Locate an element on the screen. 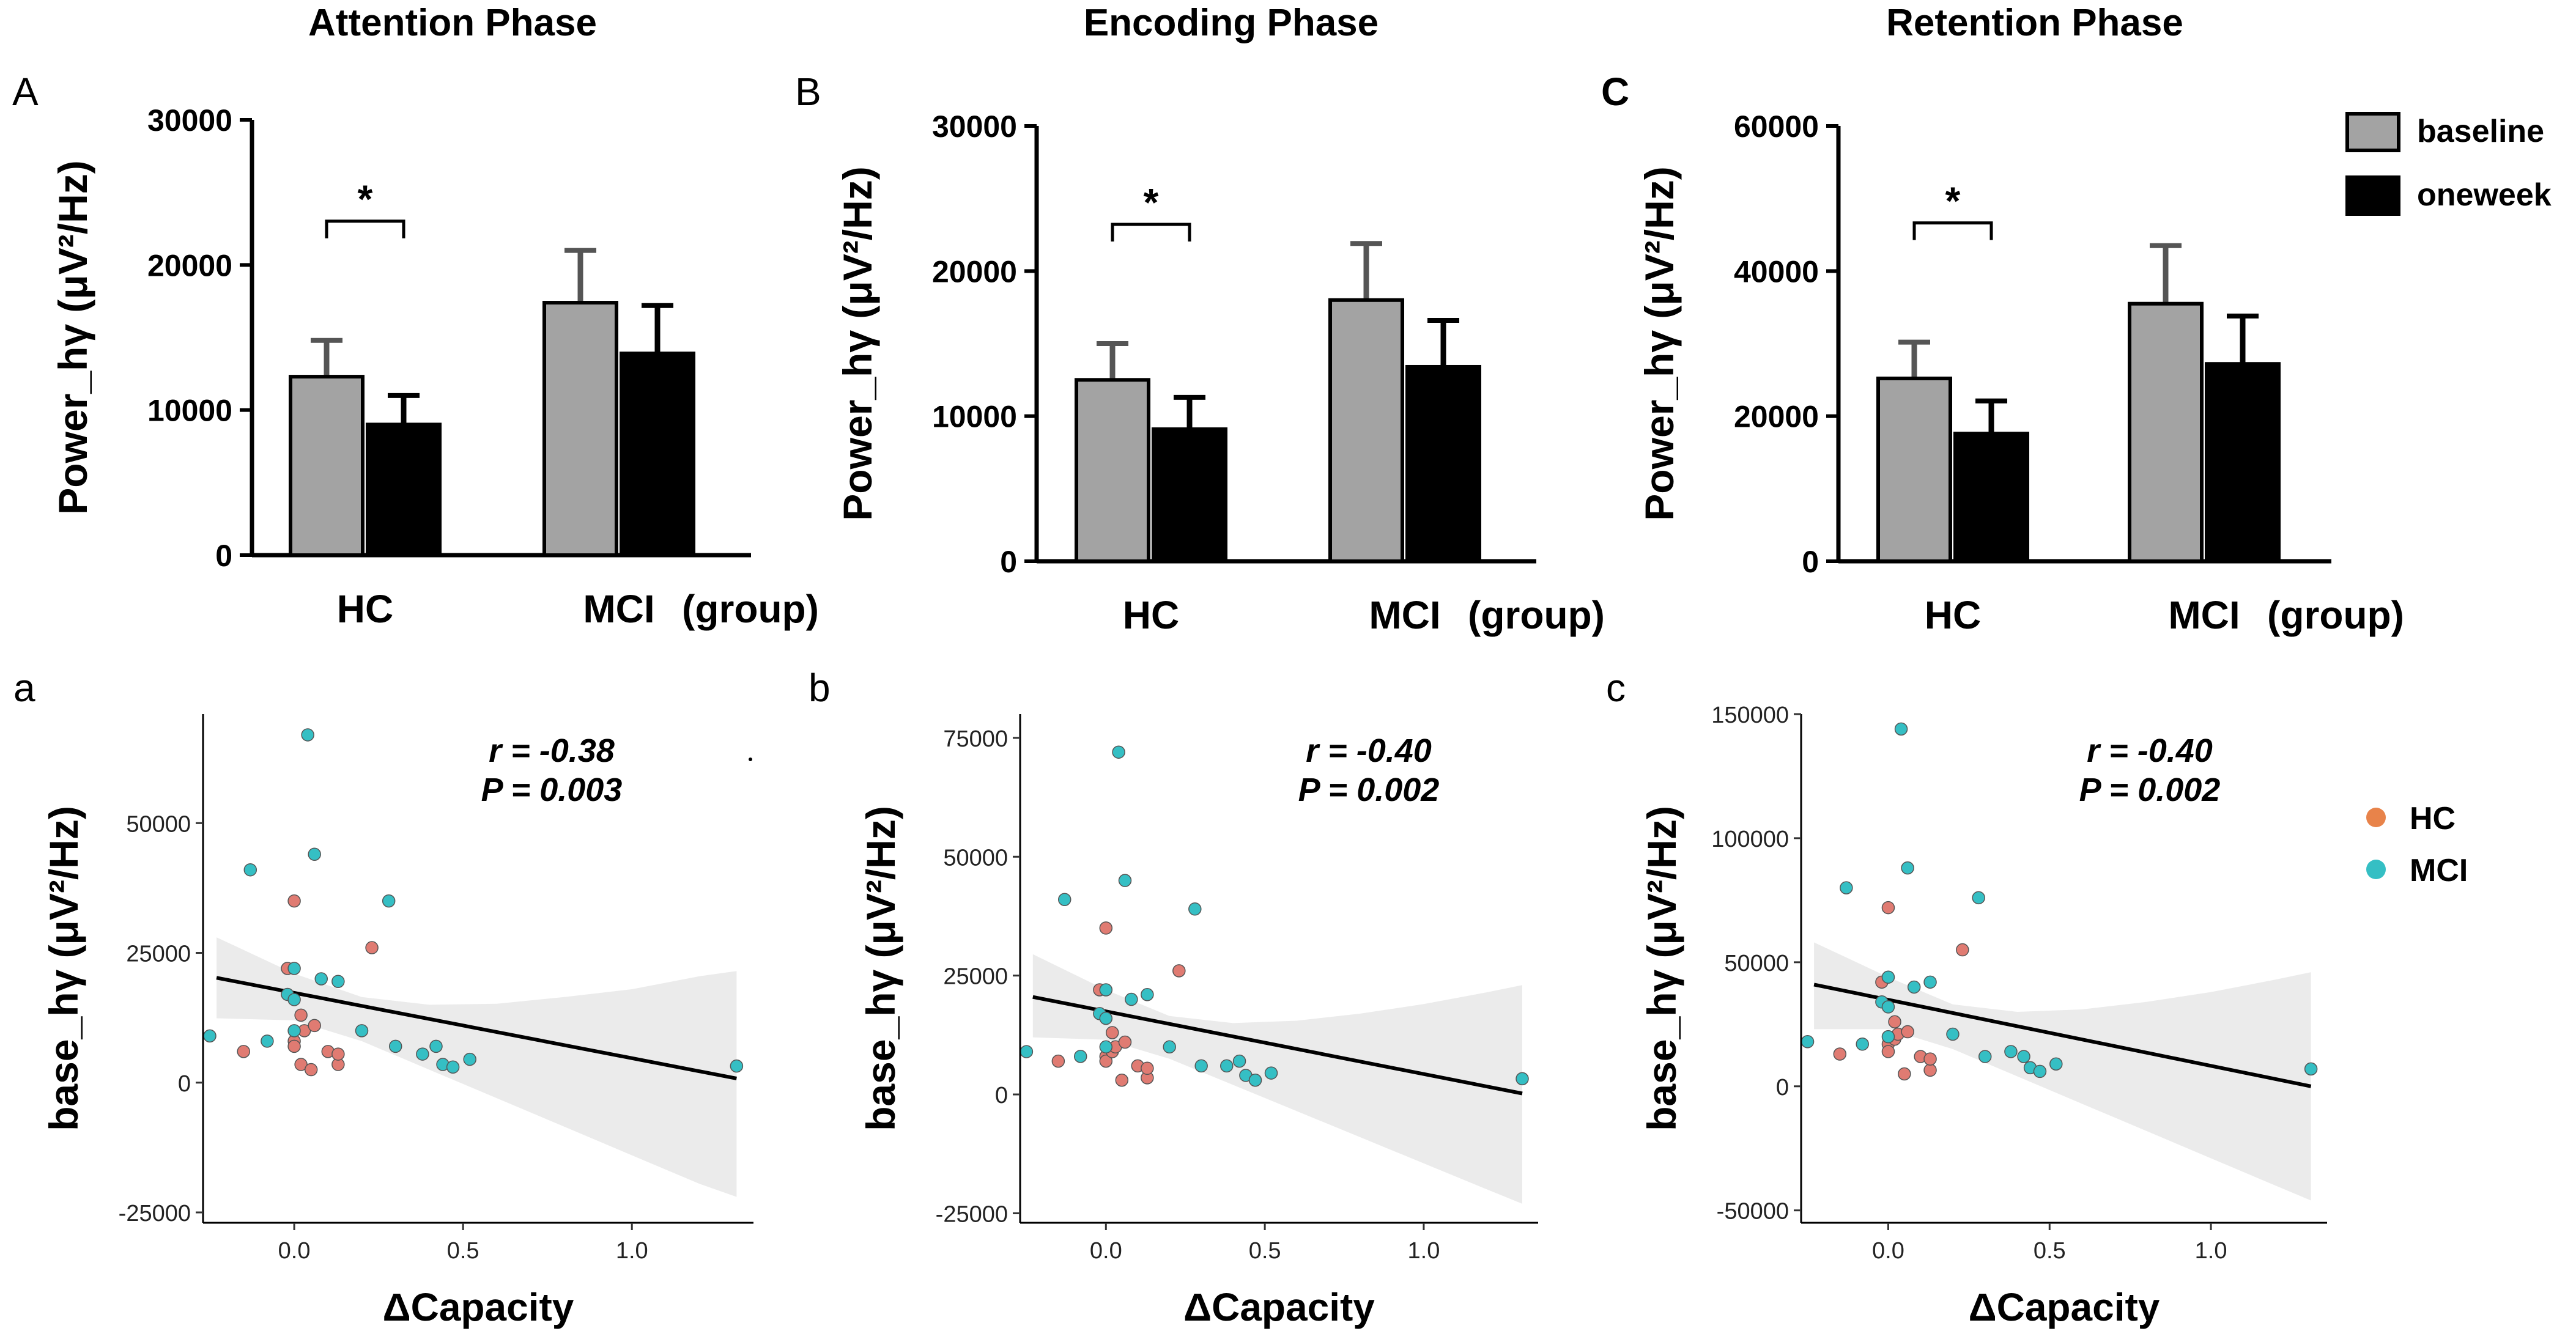 Image resolution: width=2576 pixels, height=1331 pixels. y-tick-label: -50000 is located at coordinates (1753, 1212).